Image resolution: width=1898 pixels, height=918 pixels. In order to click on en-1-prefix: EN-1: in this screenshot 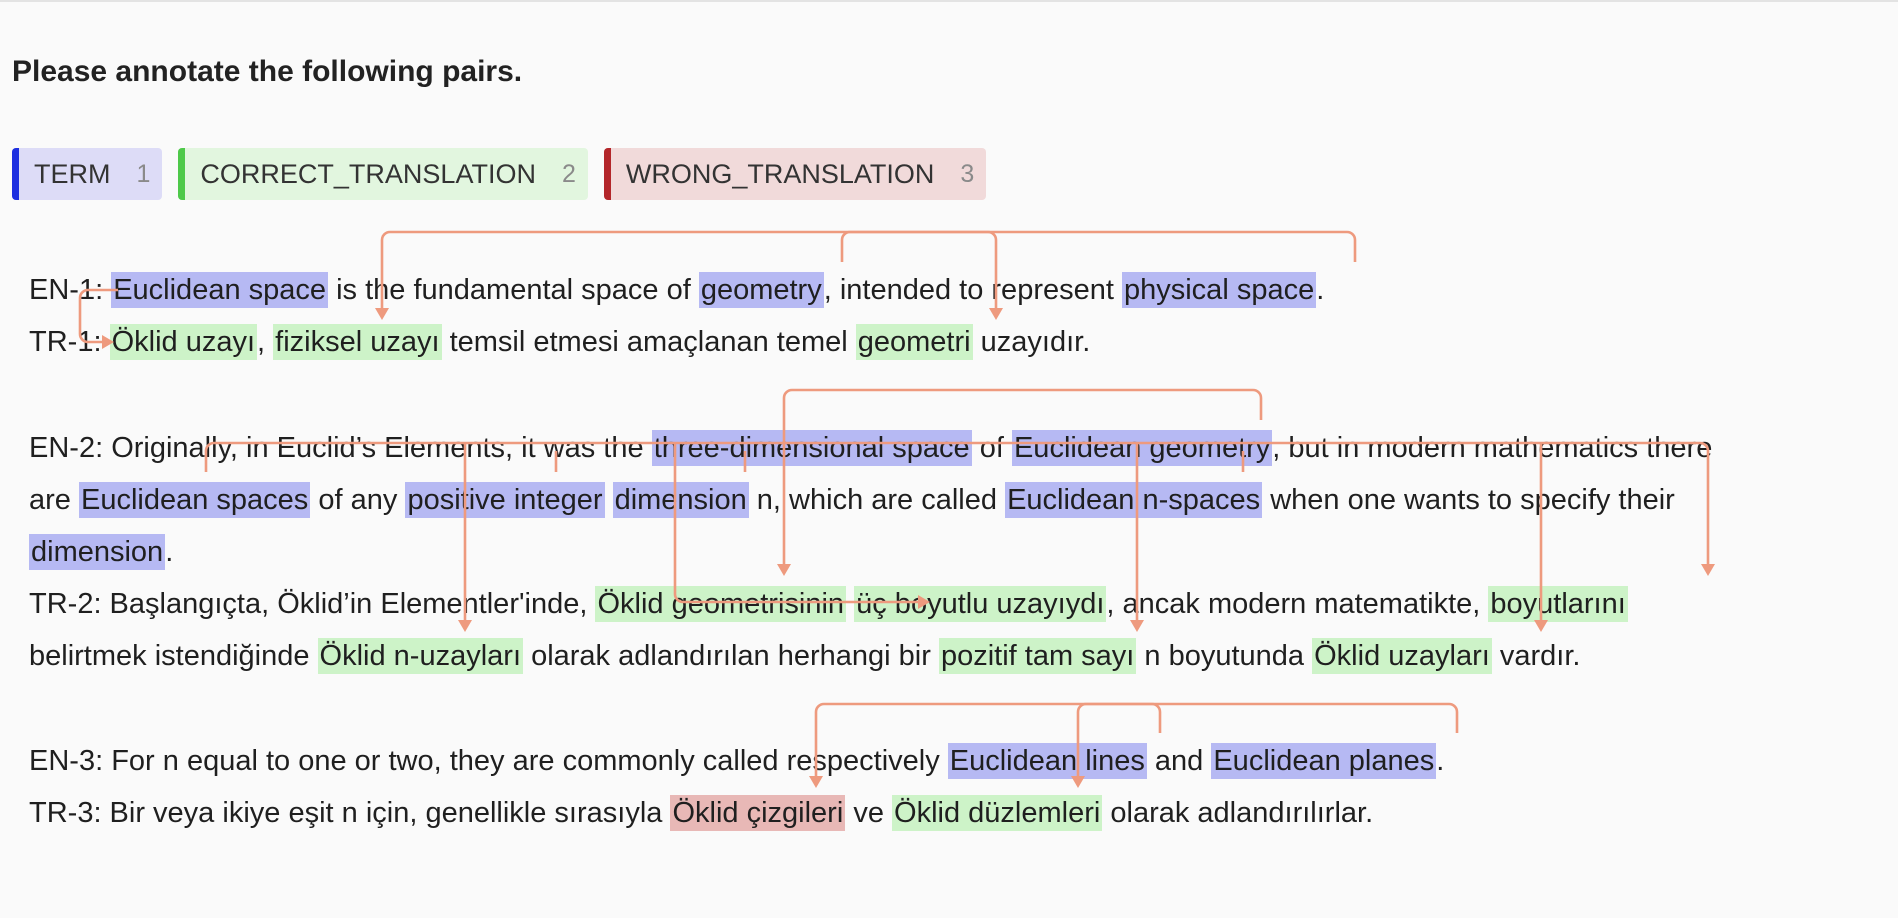, I will do `click(66, 290)`.